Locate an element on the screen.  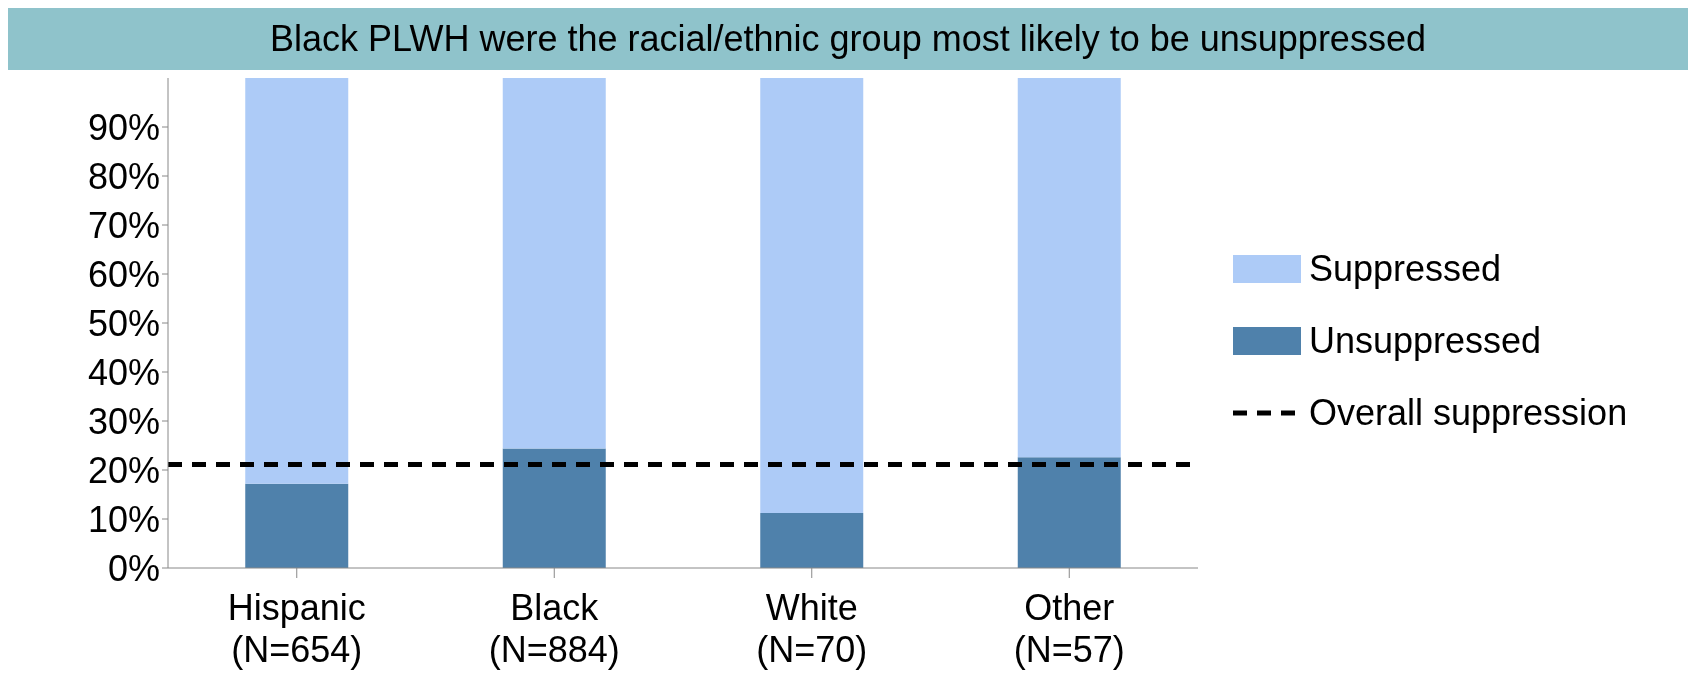
x-tick-label: Hispanic (N=654) is located at coordinates (296, 628).